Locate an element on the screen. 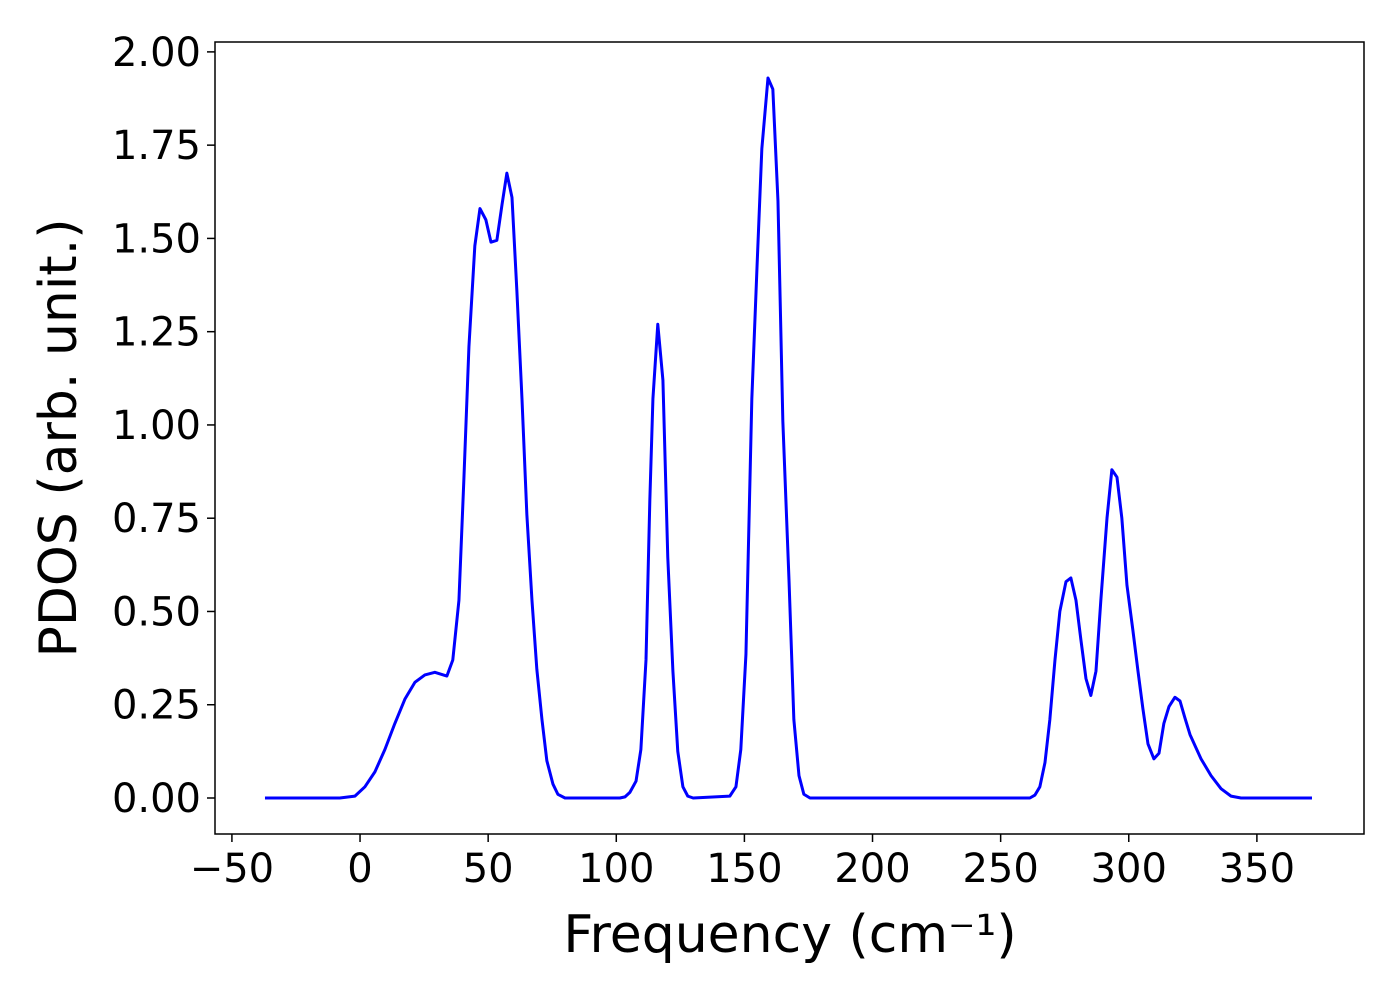  y-tick-label: 0.75 is located at coordinates (156, 519).